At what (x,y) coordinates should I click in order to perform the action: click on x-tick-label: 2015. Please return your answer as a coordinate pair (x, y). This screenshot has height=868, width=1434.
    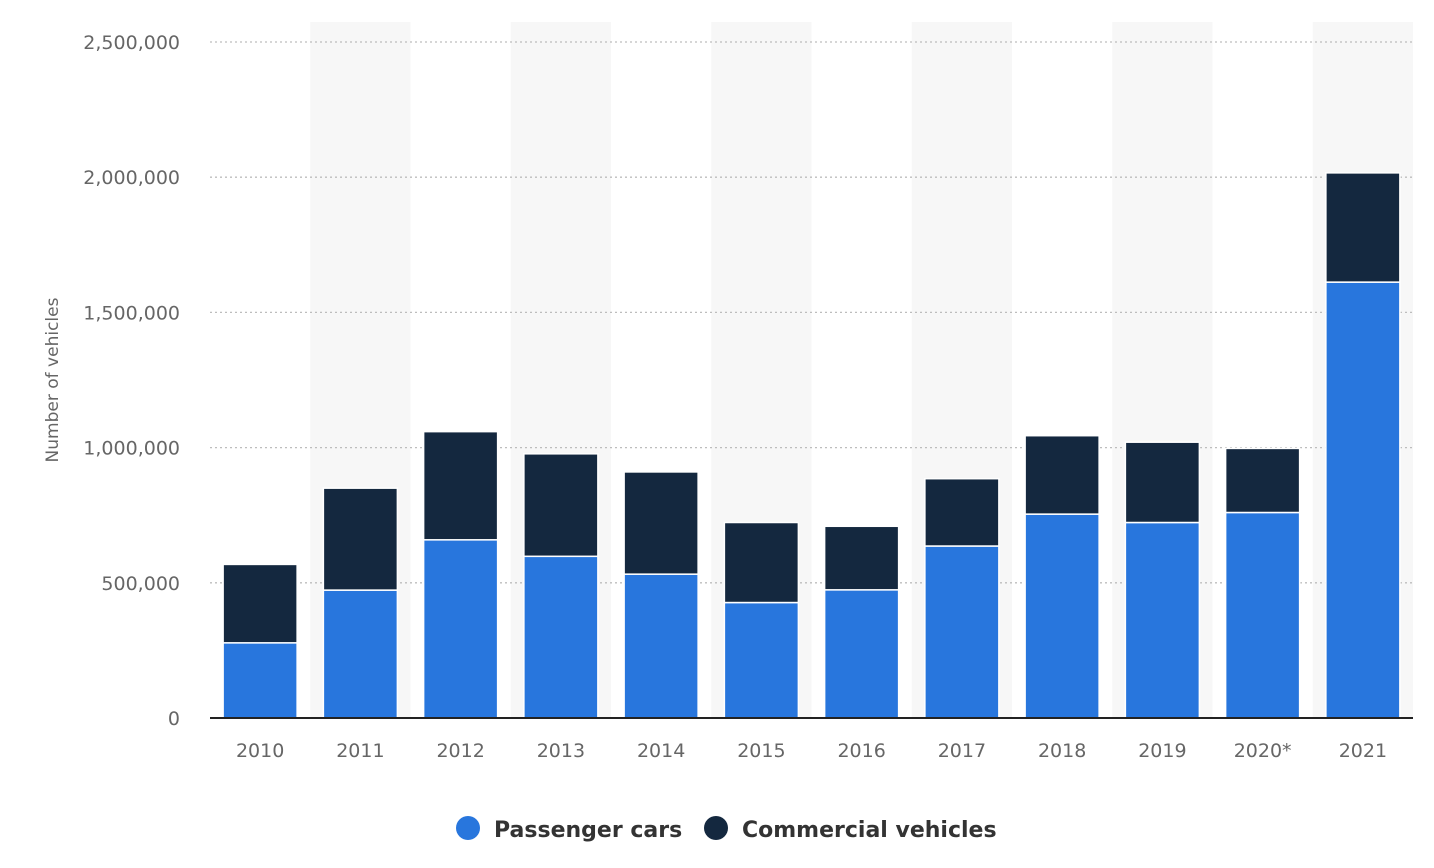
    Looking at the image, I should click on (761, 751).